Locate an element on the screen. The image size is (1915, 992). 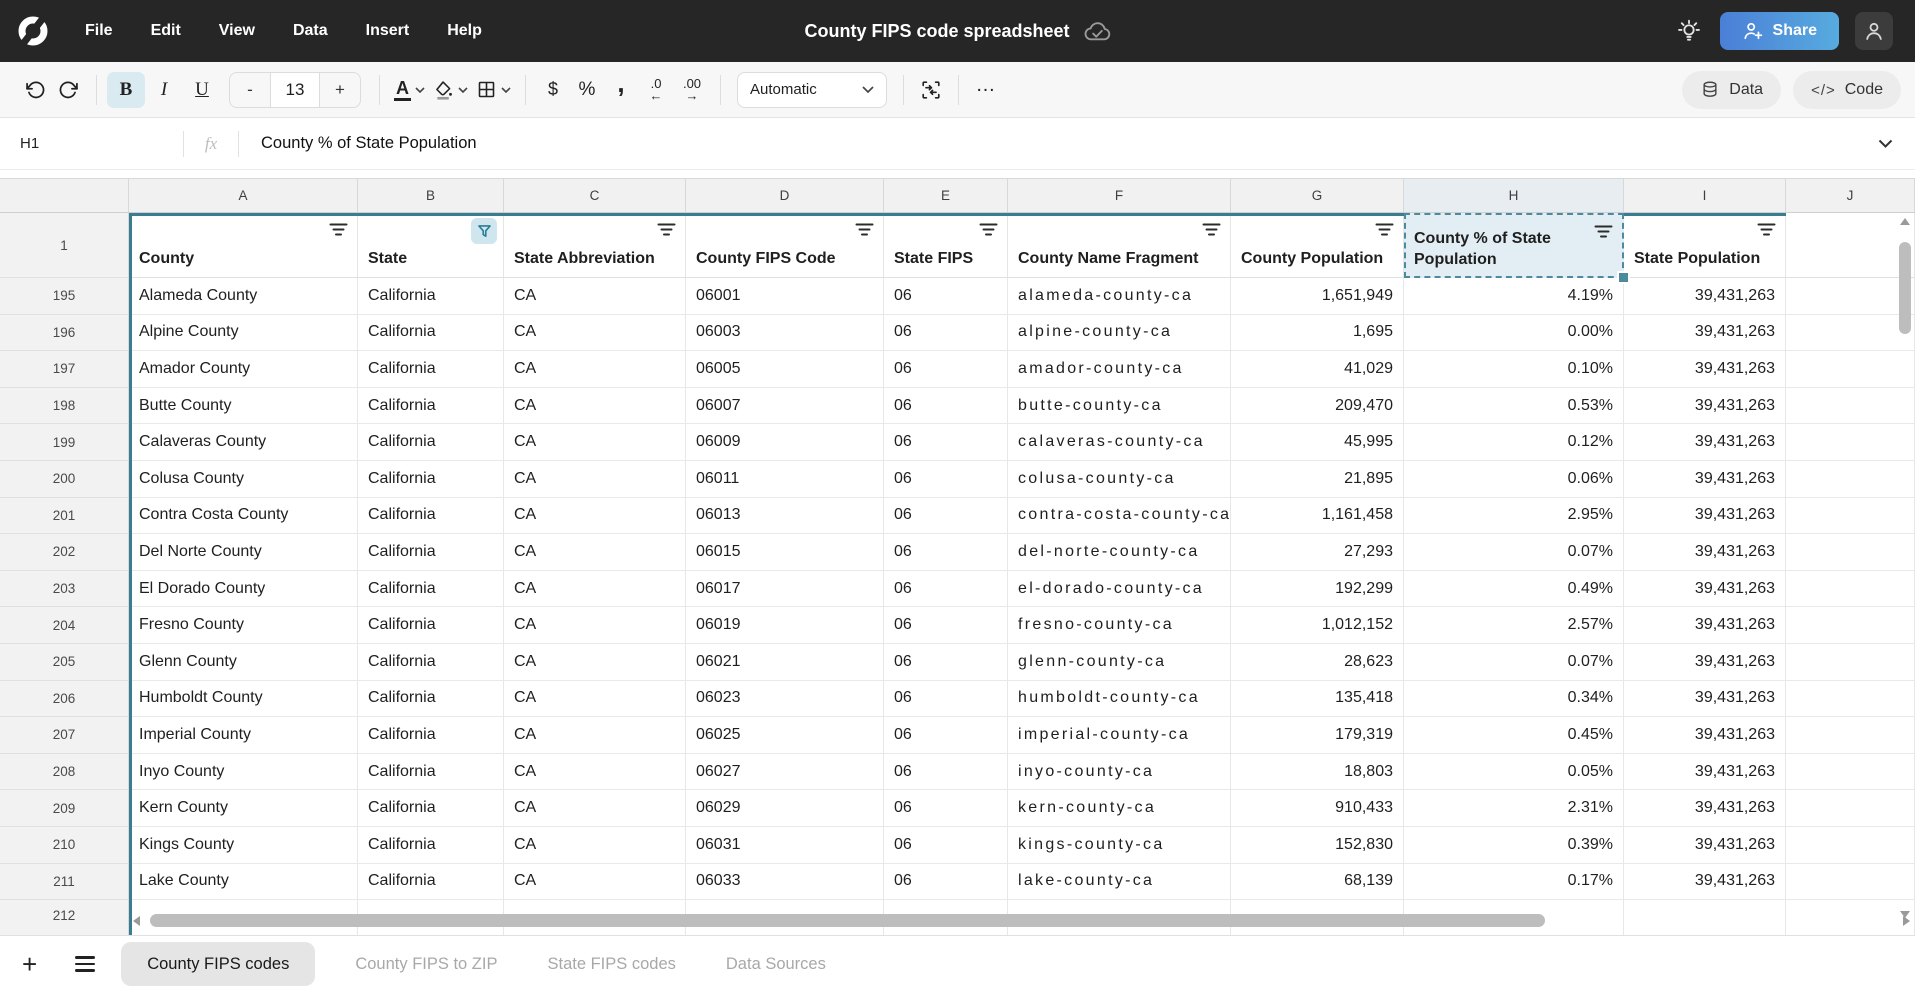
cell-G202: 27,293 is located at coordinates (1317, 552).